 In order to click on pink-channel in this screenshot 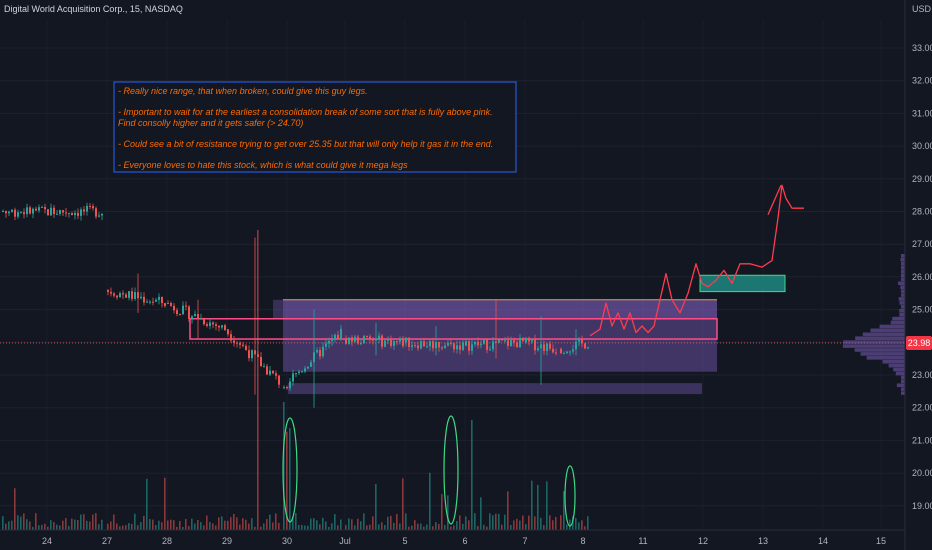, I will do `click(453, 329)`.